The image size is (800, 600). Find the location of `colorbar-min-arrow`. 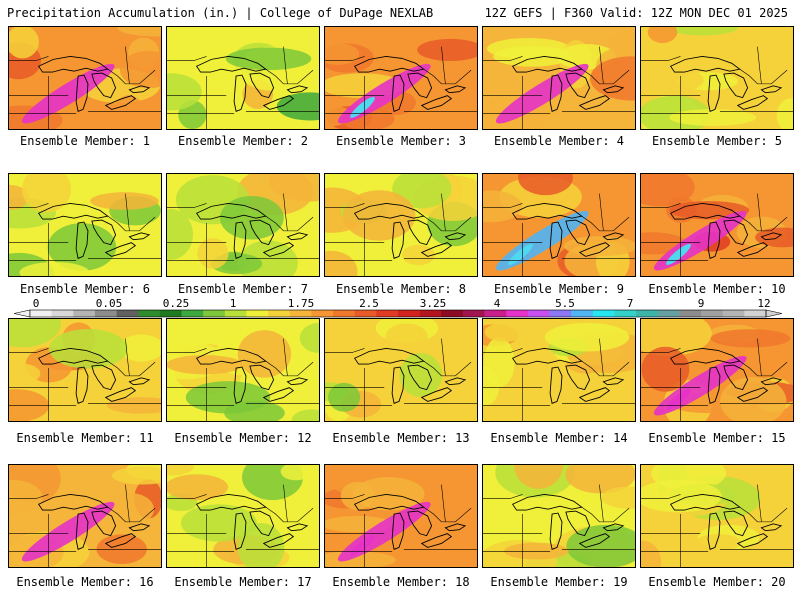

colorbar-min-arrow is located at coordinates (22, 313).